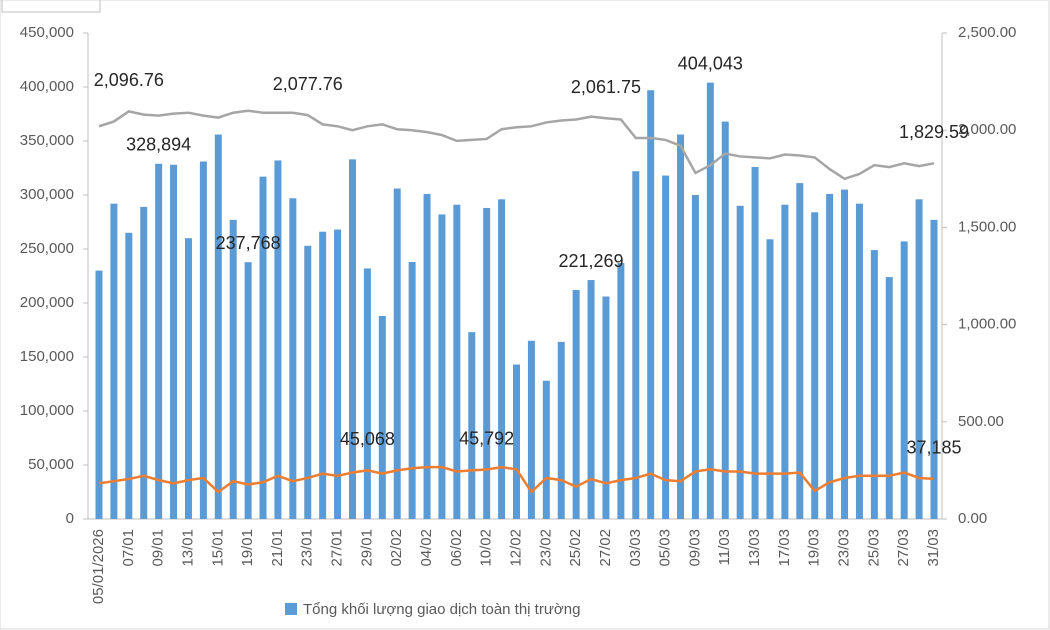 Image resolution: width=1050 pixels, height=630 pixels. What do you see at coordinates (694, 548) in the screenshot?
I see `x-tick-label: 09/03` at bounding box center [694, 548].